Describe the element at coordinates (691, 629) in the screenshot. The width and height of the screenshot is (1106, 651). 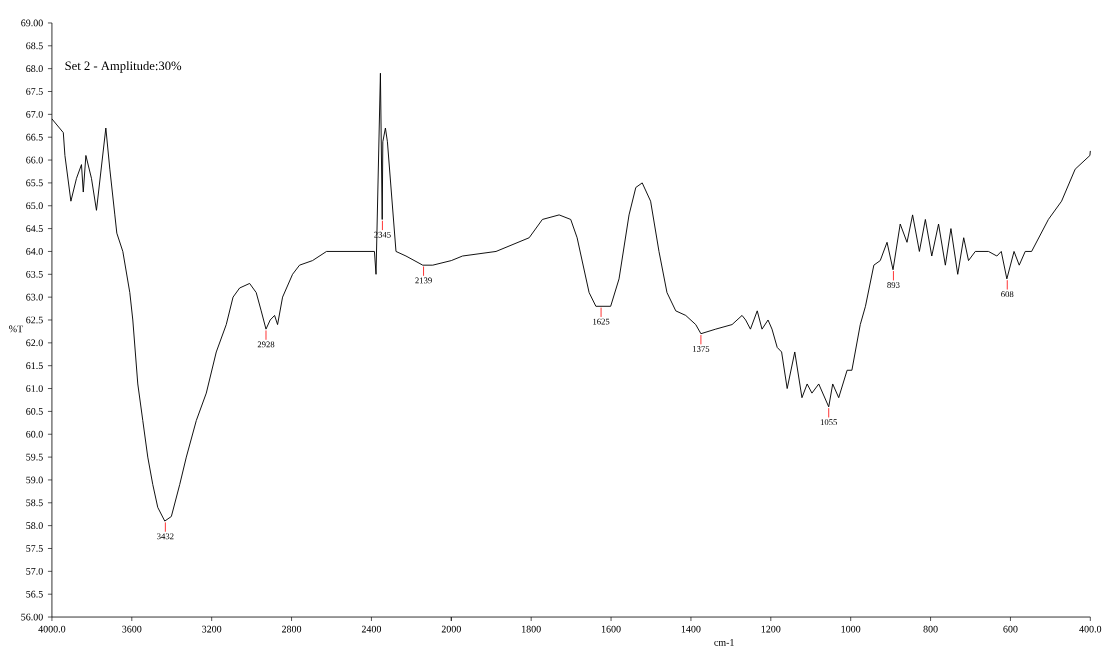
I see `x-tick-label: 1400` at that location.